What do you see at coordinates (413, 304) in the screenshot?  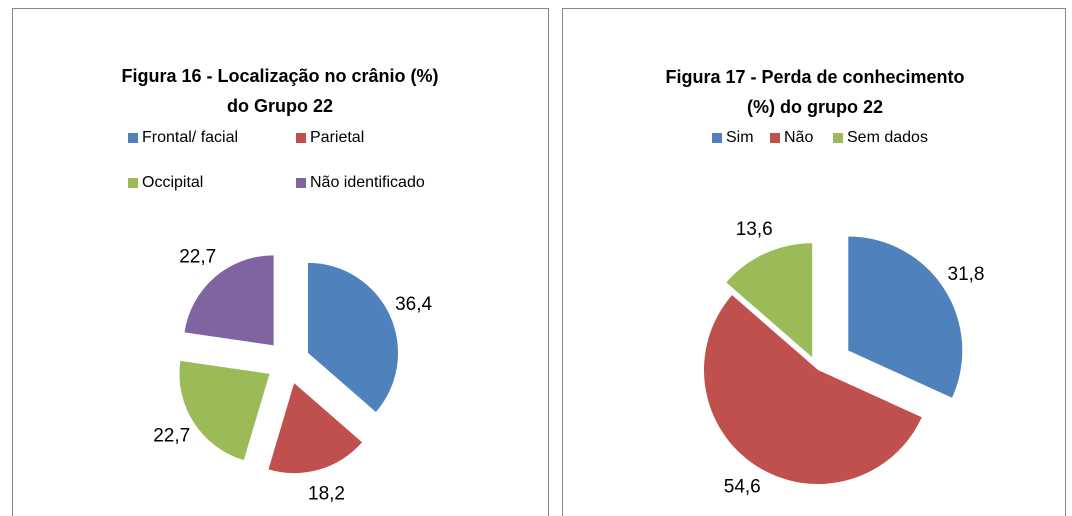 I see `data-label: 36,4` at bounding box center [413, 304].